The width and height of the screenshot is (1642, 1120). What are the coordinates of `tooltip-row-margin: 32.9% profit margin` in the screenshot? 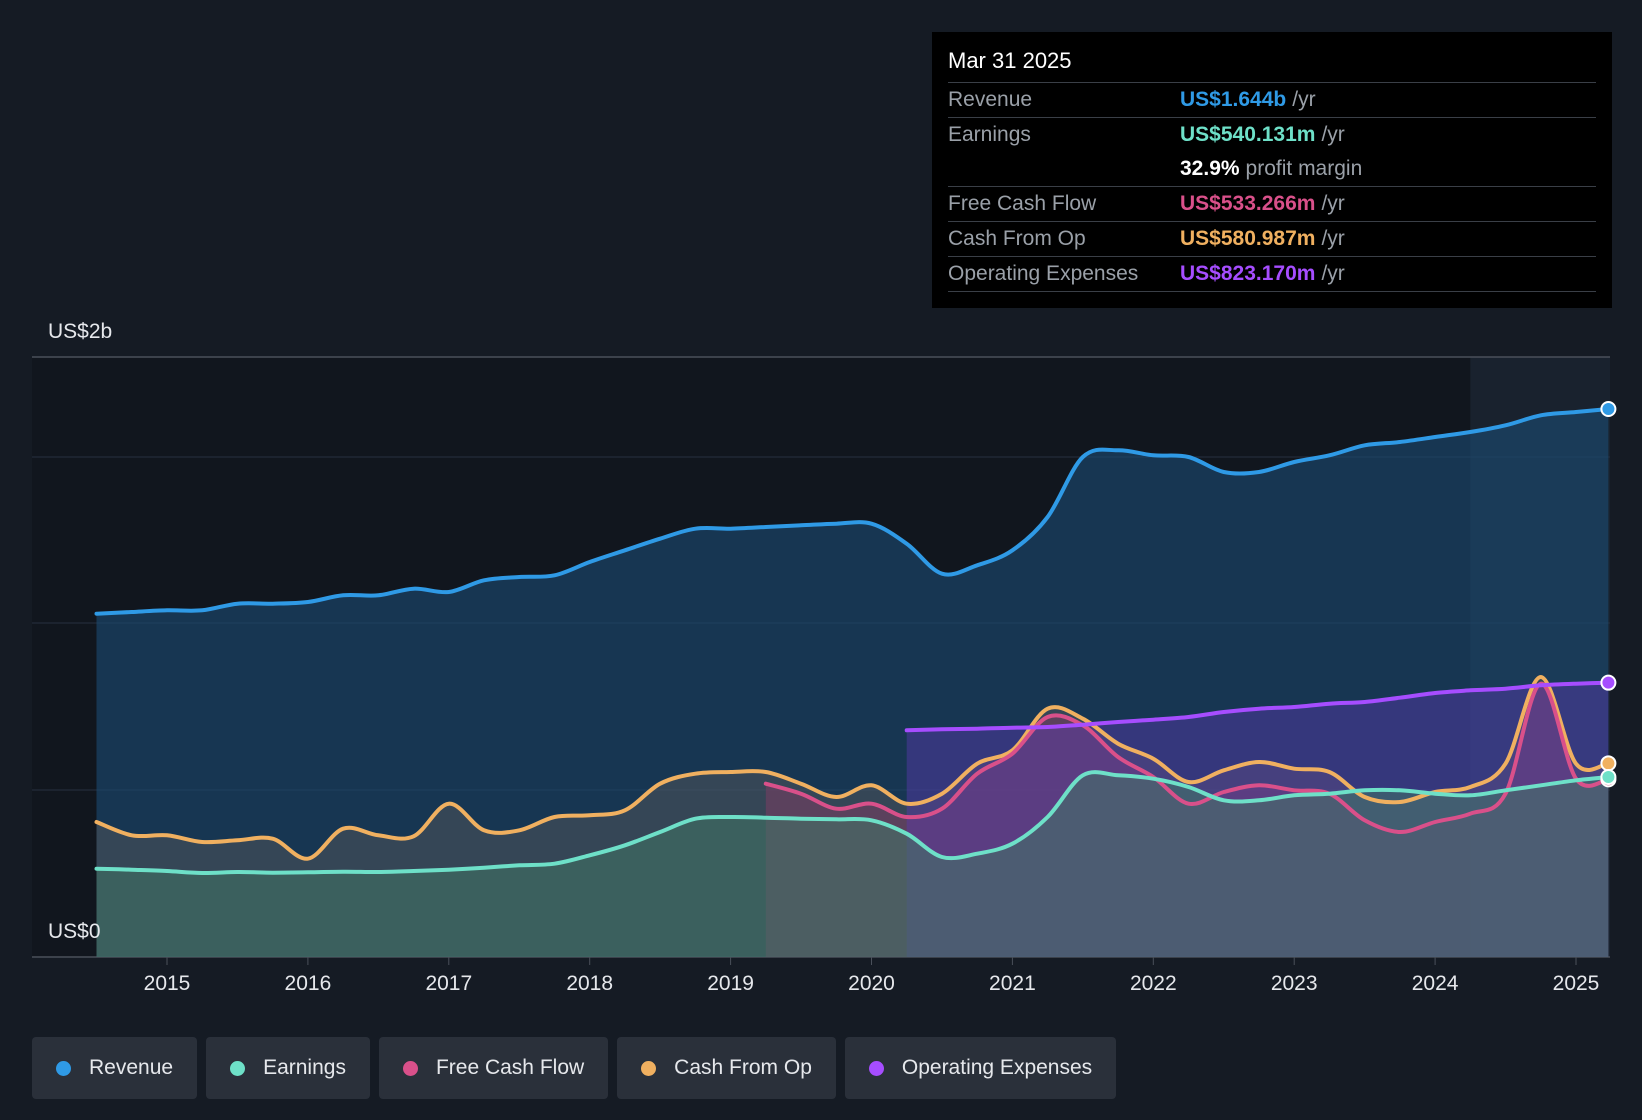 It's located at (1272, 169).